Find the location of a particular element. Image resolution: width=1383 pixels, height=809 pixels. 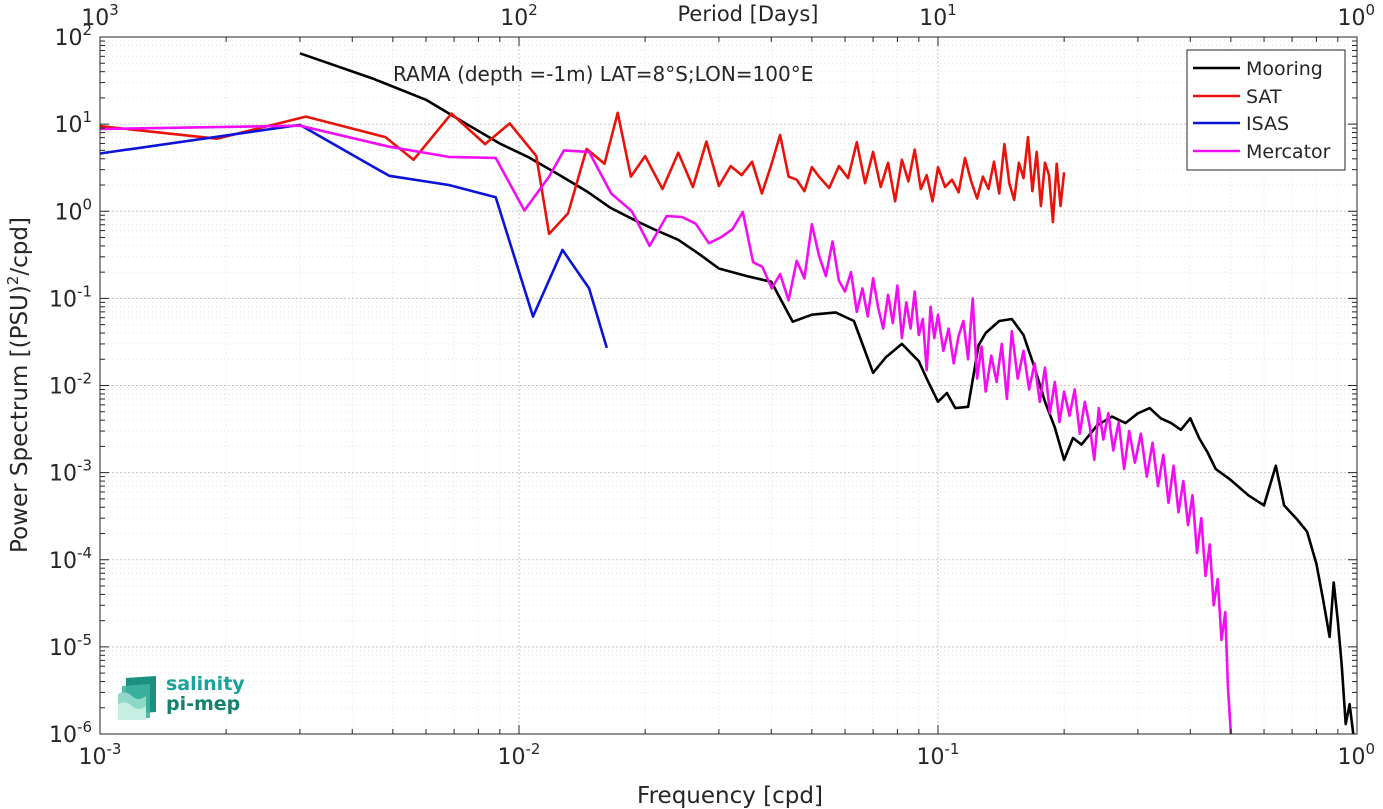

top-tick-label: 10⁰ is located at coordinates (1356, 16).